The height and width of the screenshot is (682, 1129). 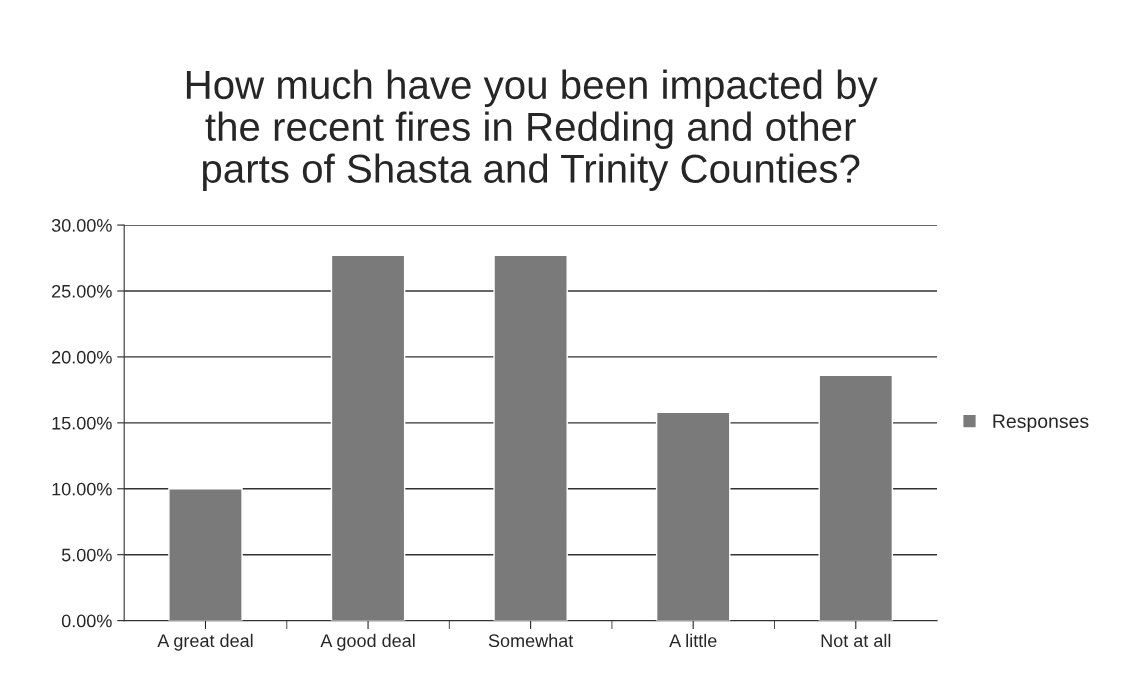 What do you see at coordinates (86, 555) in the screenshot?
I see `y-tick-label: 5.00%` at bounding box center [86, 555].